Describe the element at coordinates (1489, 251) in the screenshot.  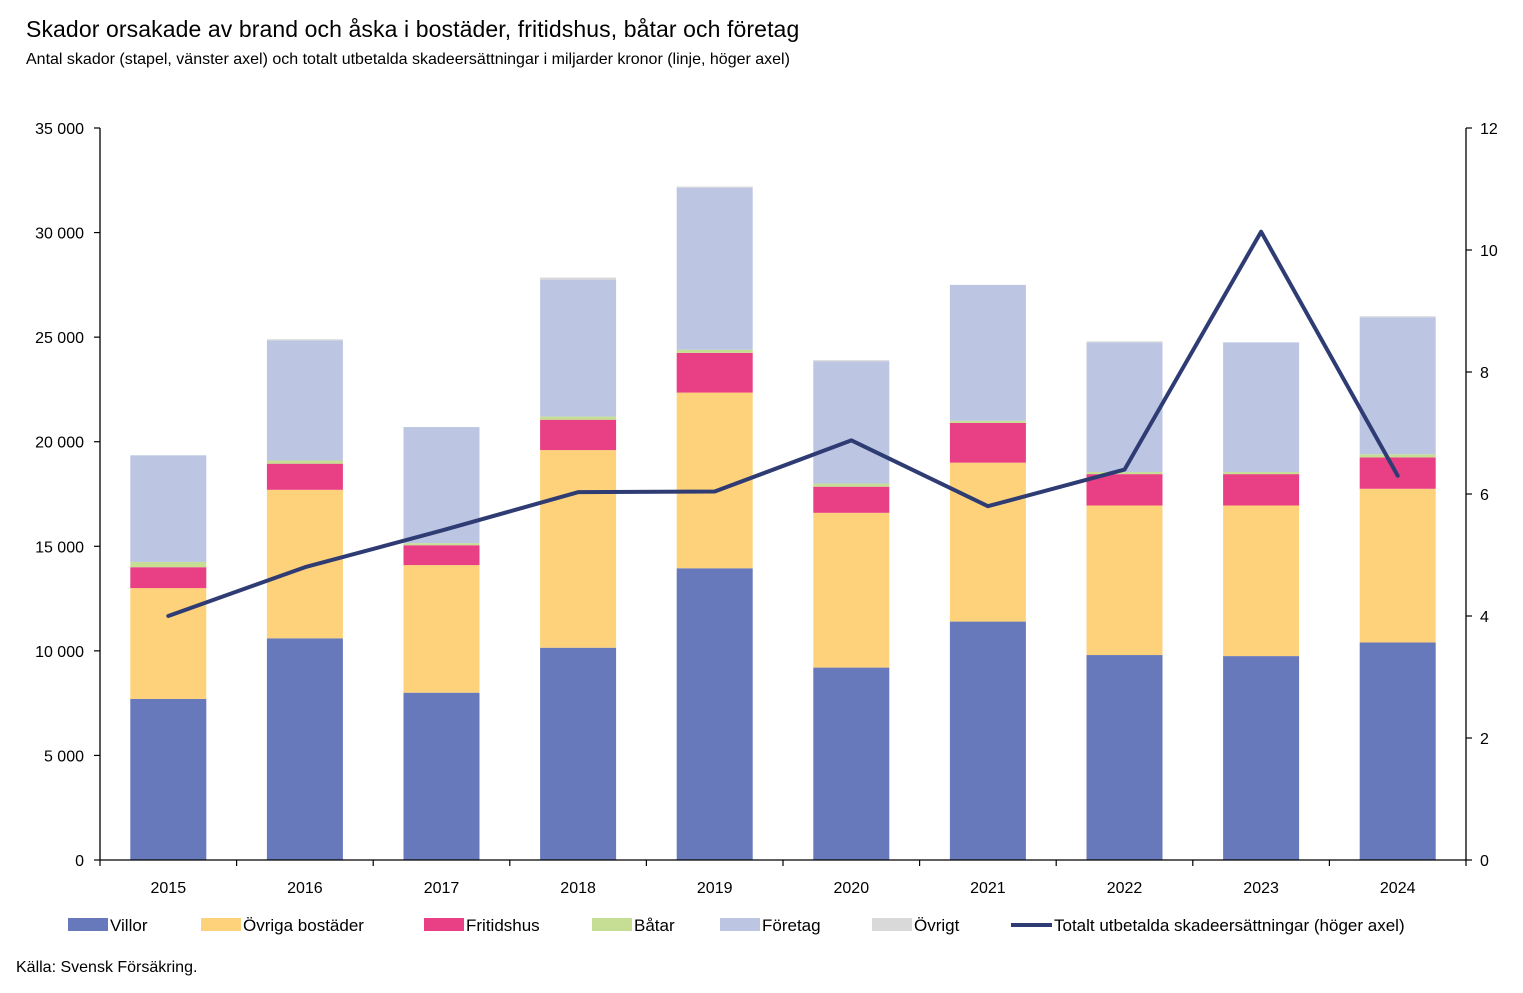
I see `right-tick-label: 10` at that location.